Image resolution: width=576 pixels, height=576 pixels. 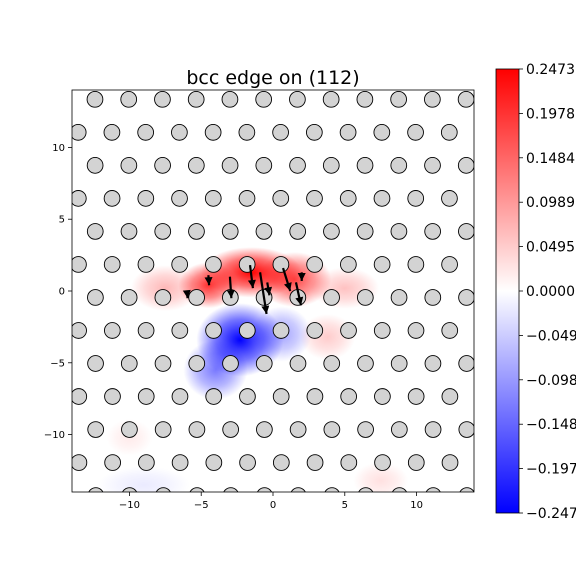 What do you see at coordinates (273, 505) in the screenshot?
I see `x-tick-label: 0` at bounding box center [273, 505].